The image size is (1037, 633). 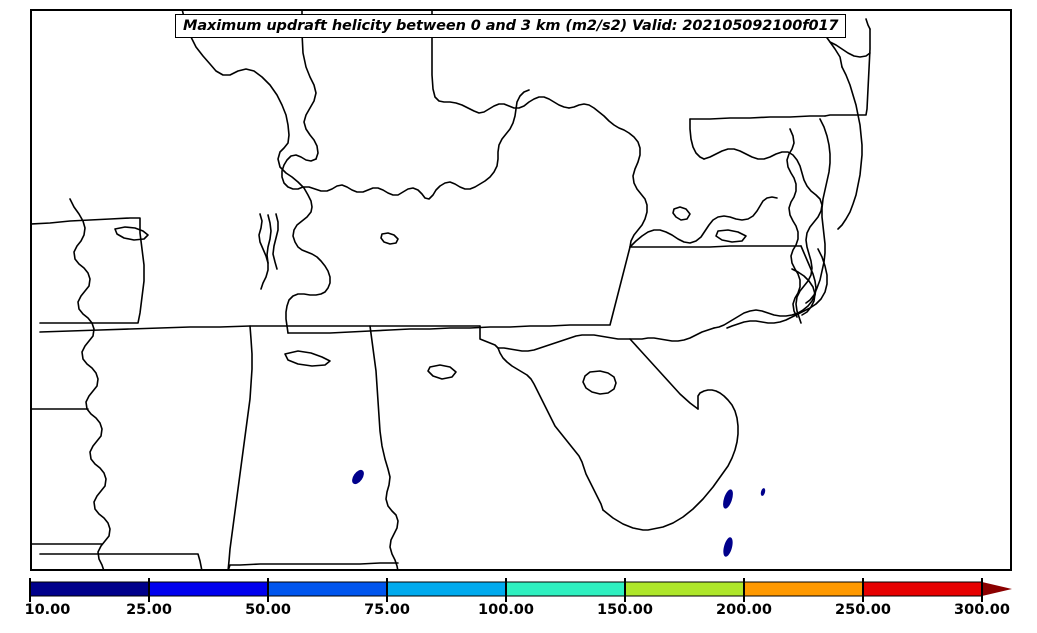 I want to click on border-tennessee-georgia-step, so click(x=489, y=337).